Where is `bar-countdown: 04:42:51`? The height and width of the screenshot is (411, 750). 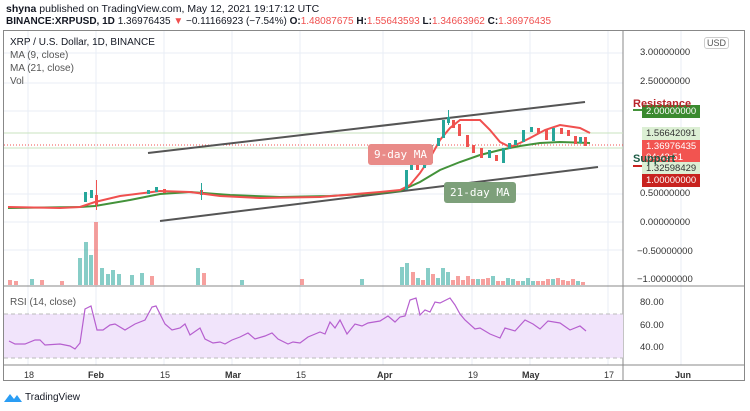
bar-countdown: 04:42:51 is located at coordinates (664, 157).